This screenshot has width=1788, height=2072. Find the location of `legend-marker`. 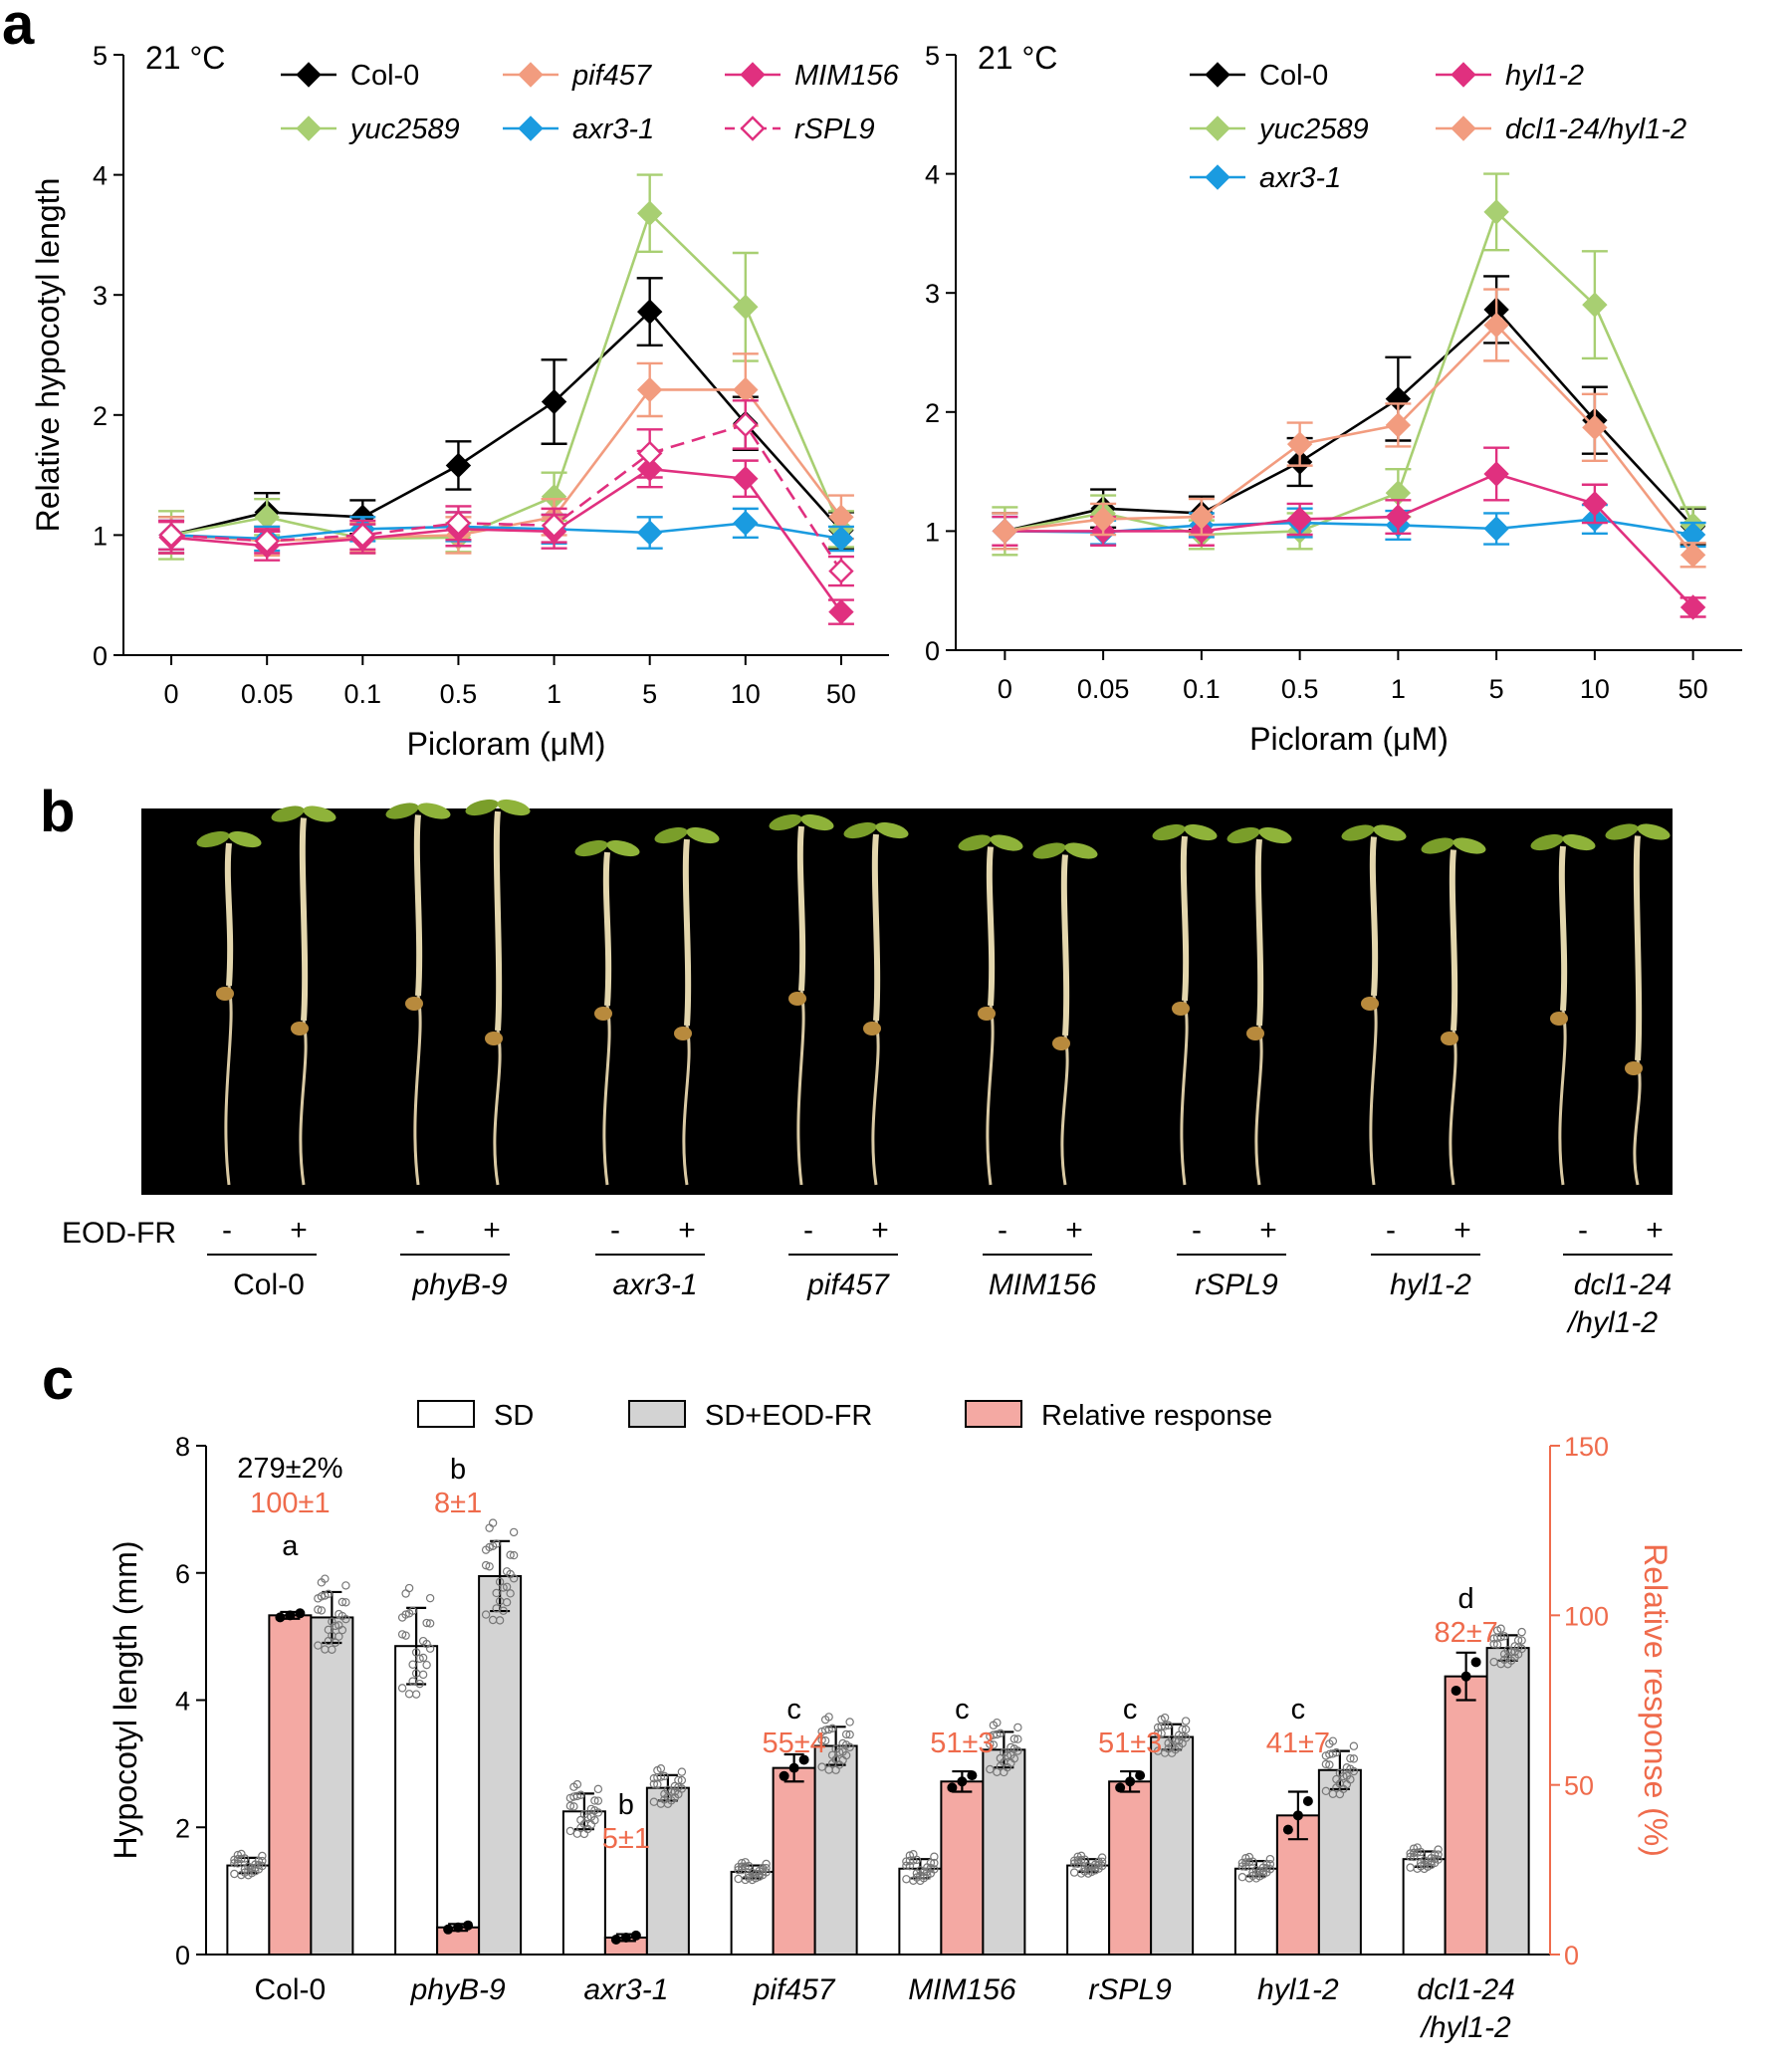

legend-marker is located at coordinates (1217, 177).